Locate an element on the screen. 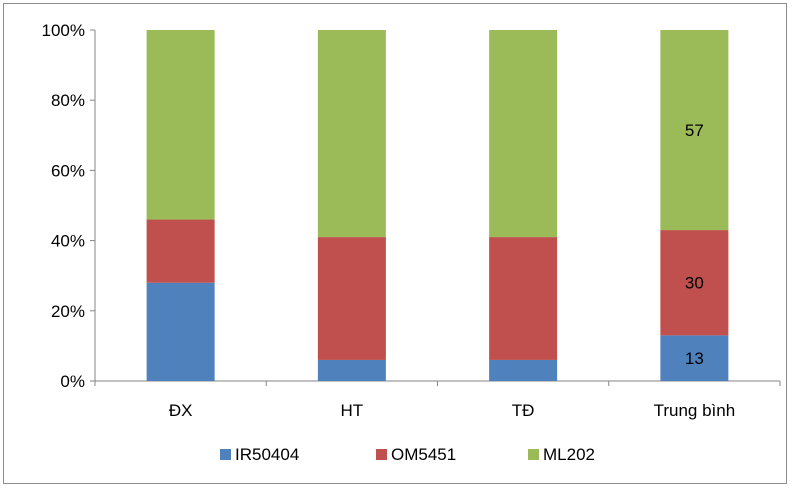 This screenshot has height=489, width=792. data-label: 13 is located at coordinates (694, 358).